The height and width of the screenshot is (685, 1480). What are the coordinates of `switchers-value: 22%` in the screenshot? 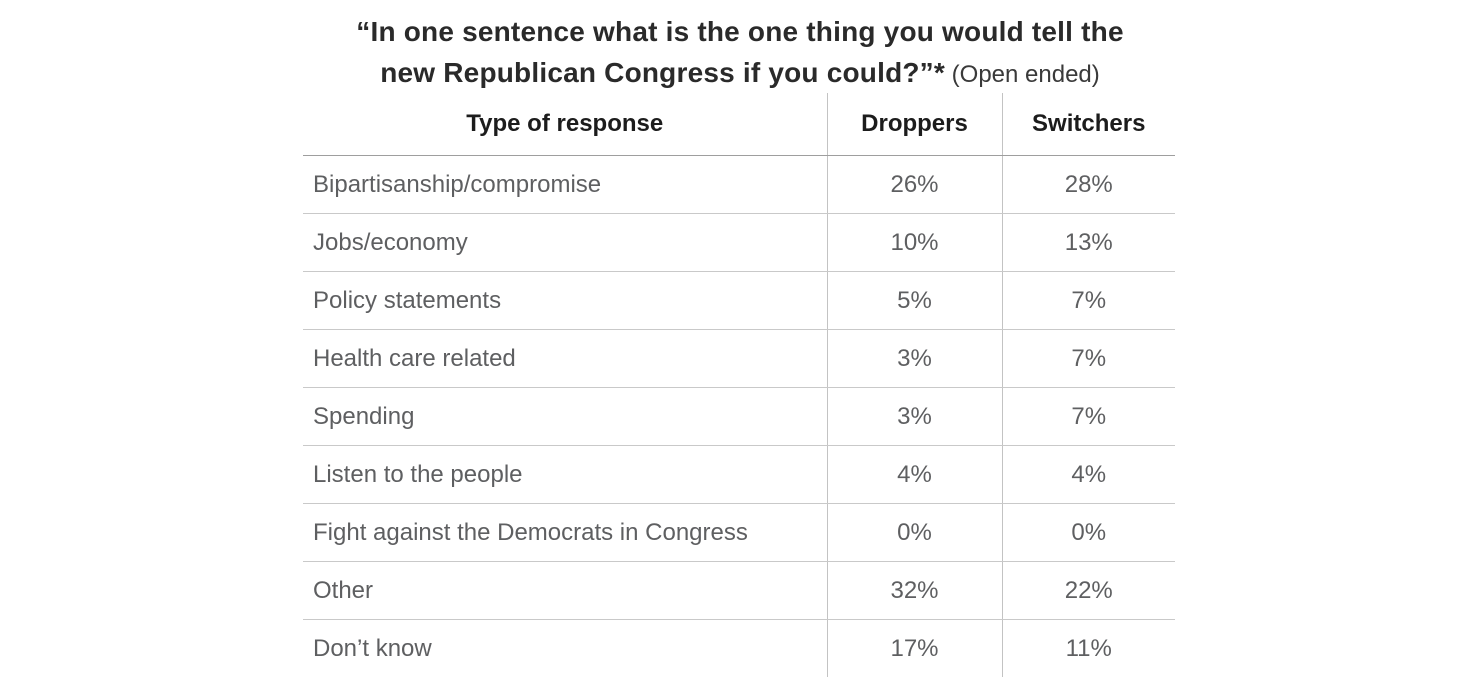 It's located at (1088, 590).